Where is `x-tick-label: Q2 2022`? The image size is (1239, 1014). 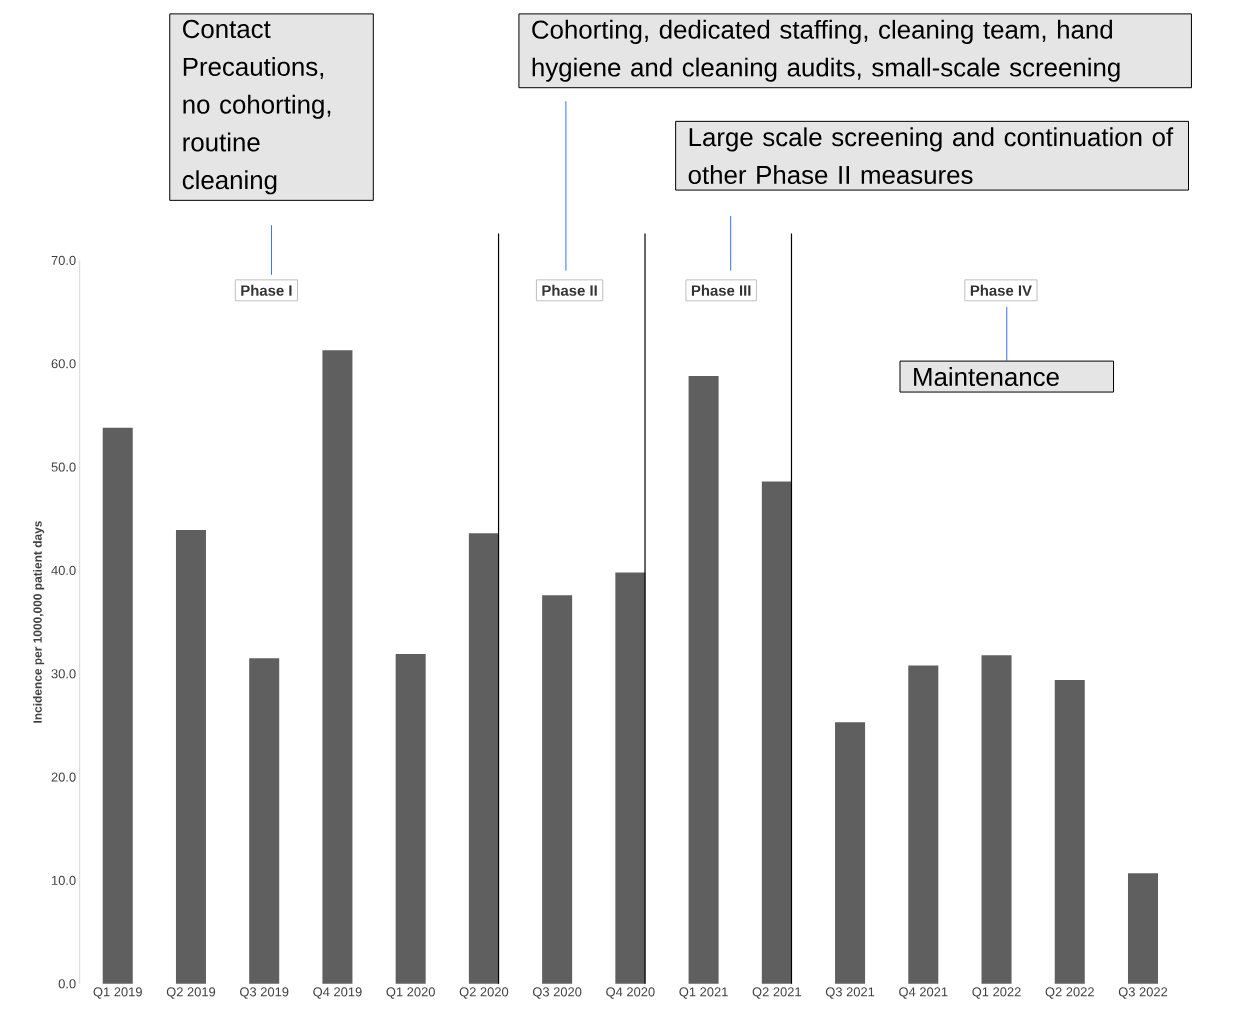
x-tick-label: Q2 2022 is located at coordinates (1069, 993).